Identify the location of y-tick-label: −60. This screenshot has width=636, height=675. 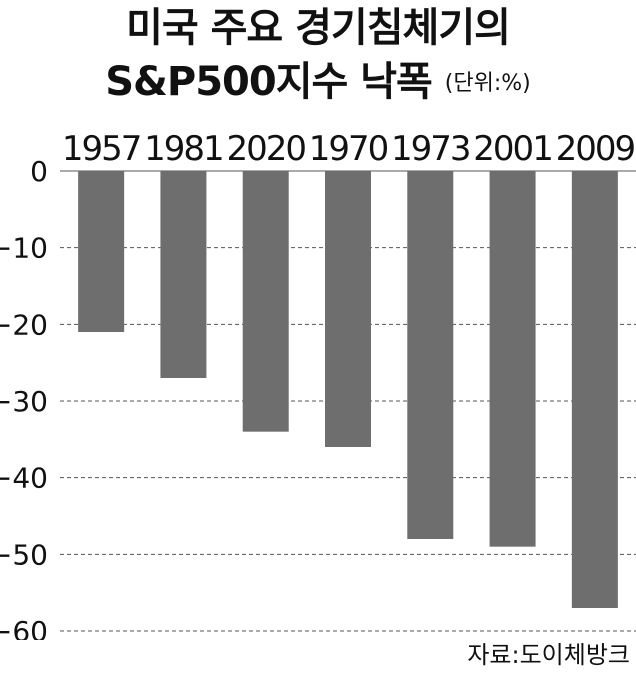
(24, 627).